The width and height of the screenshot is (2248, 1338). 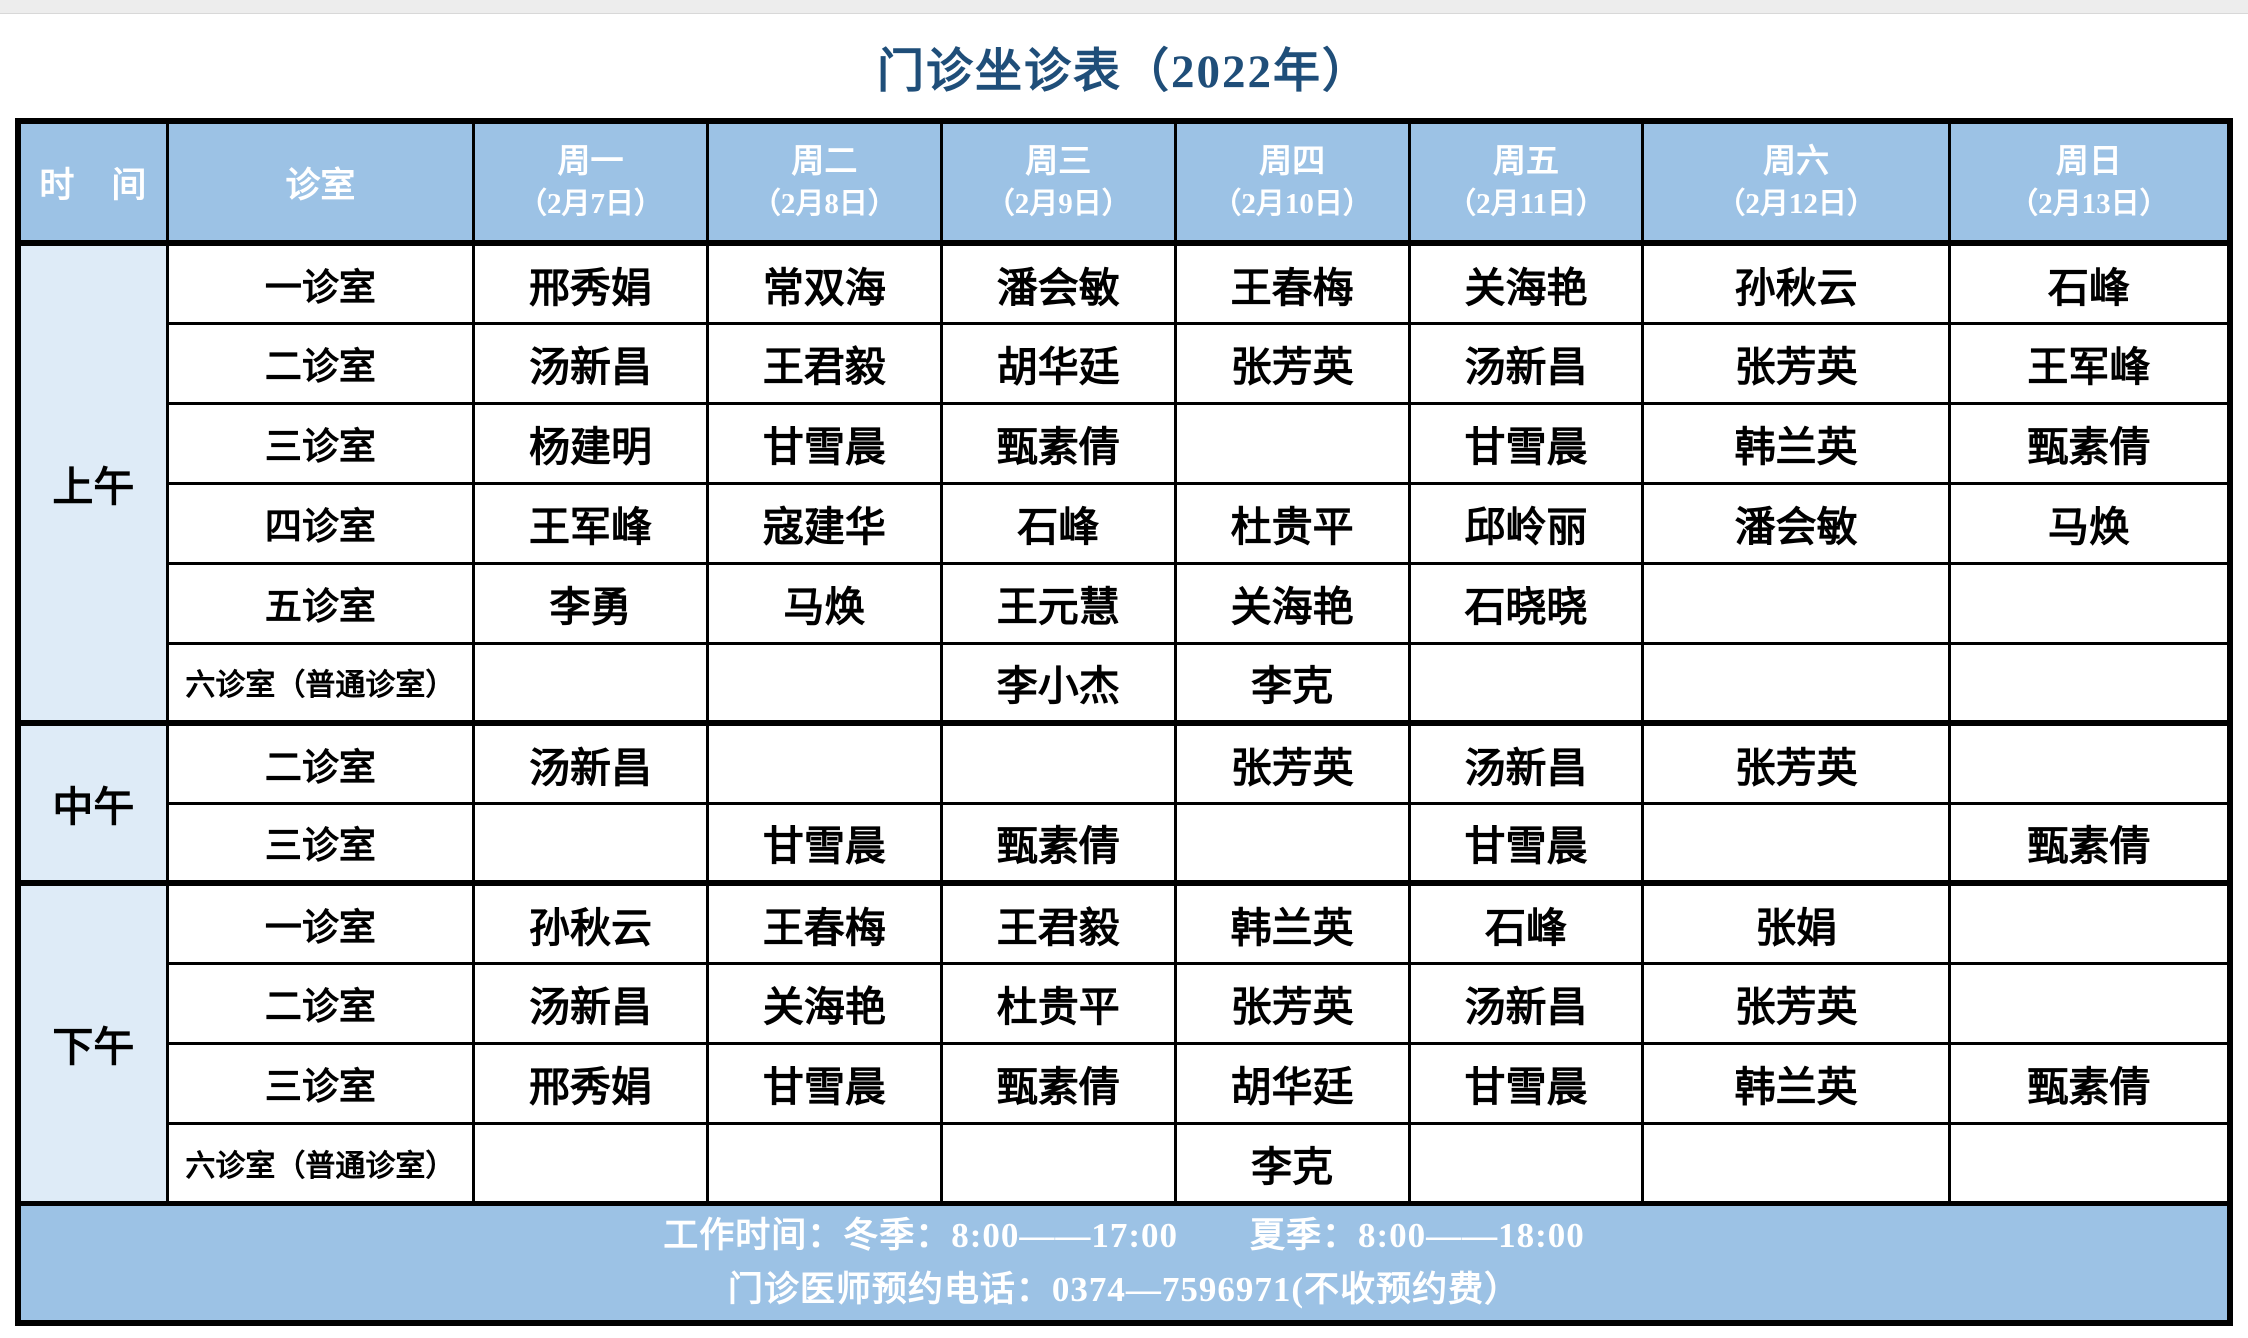 I want to click on header-cell-wednesday: 周三 （2月9日）, so click(x=1058, y=182).